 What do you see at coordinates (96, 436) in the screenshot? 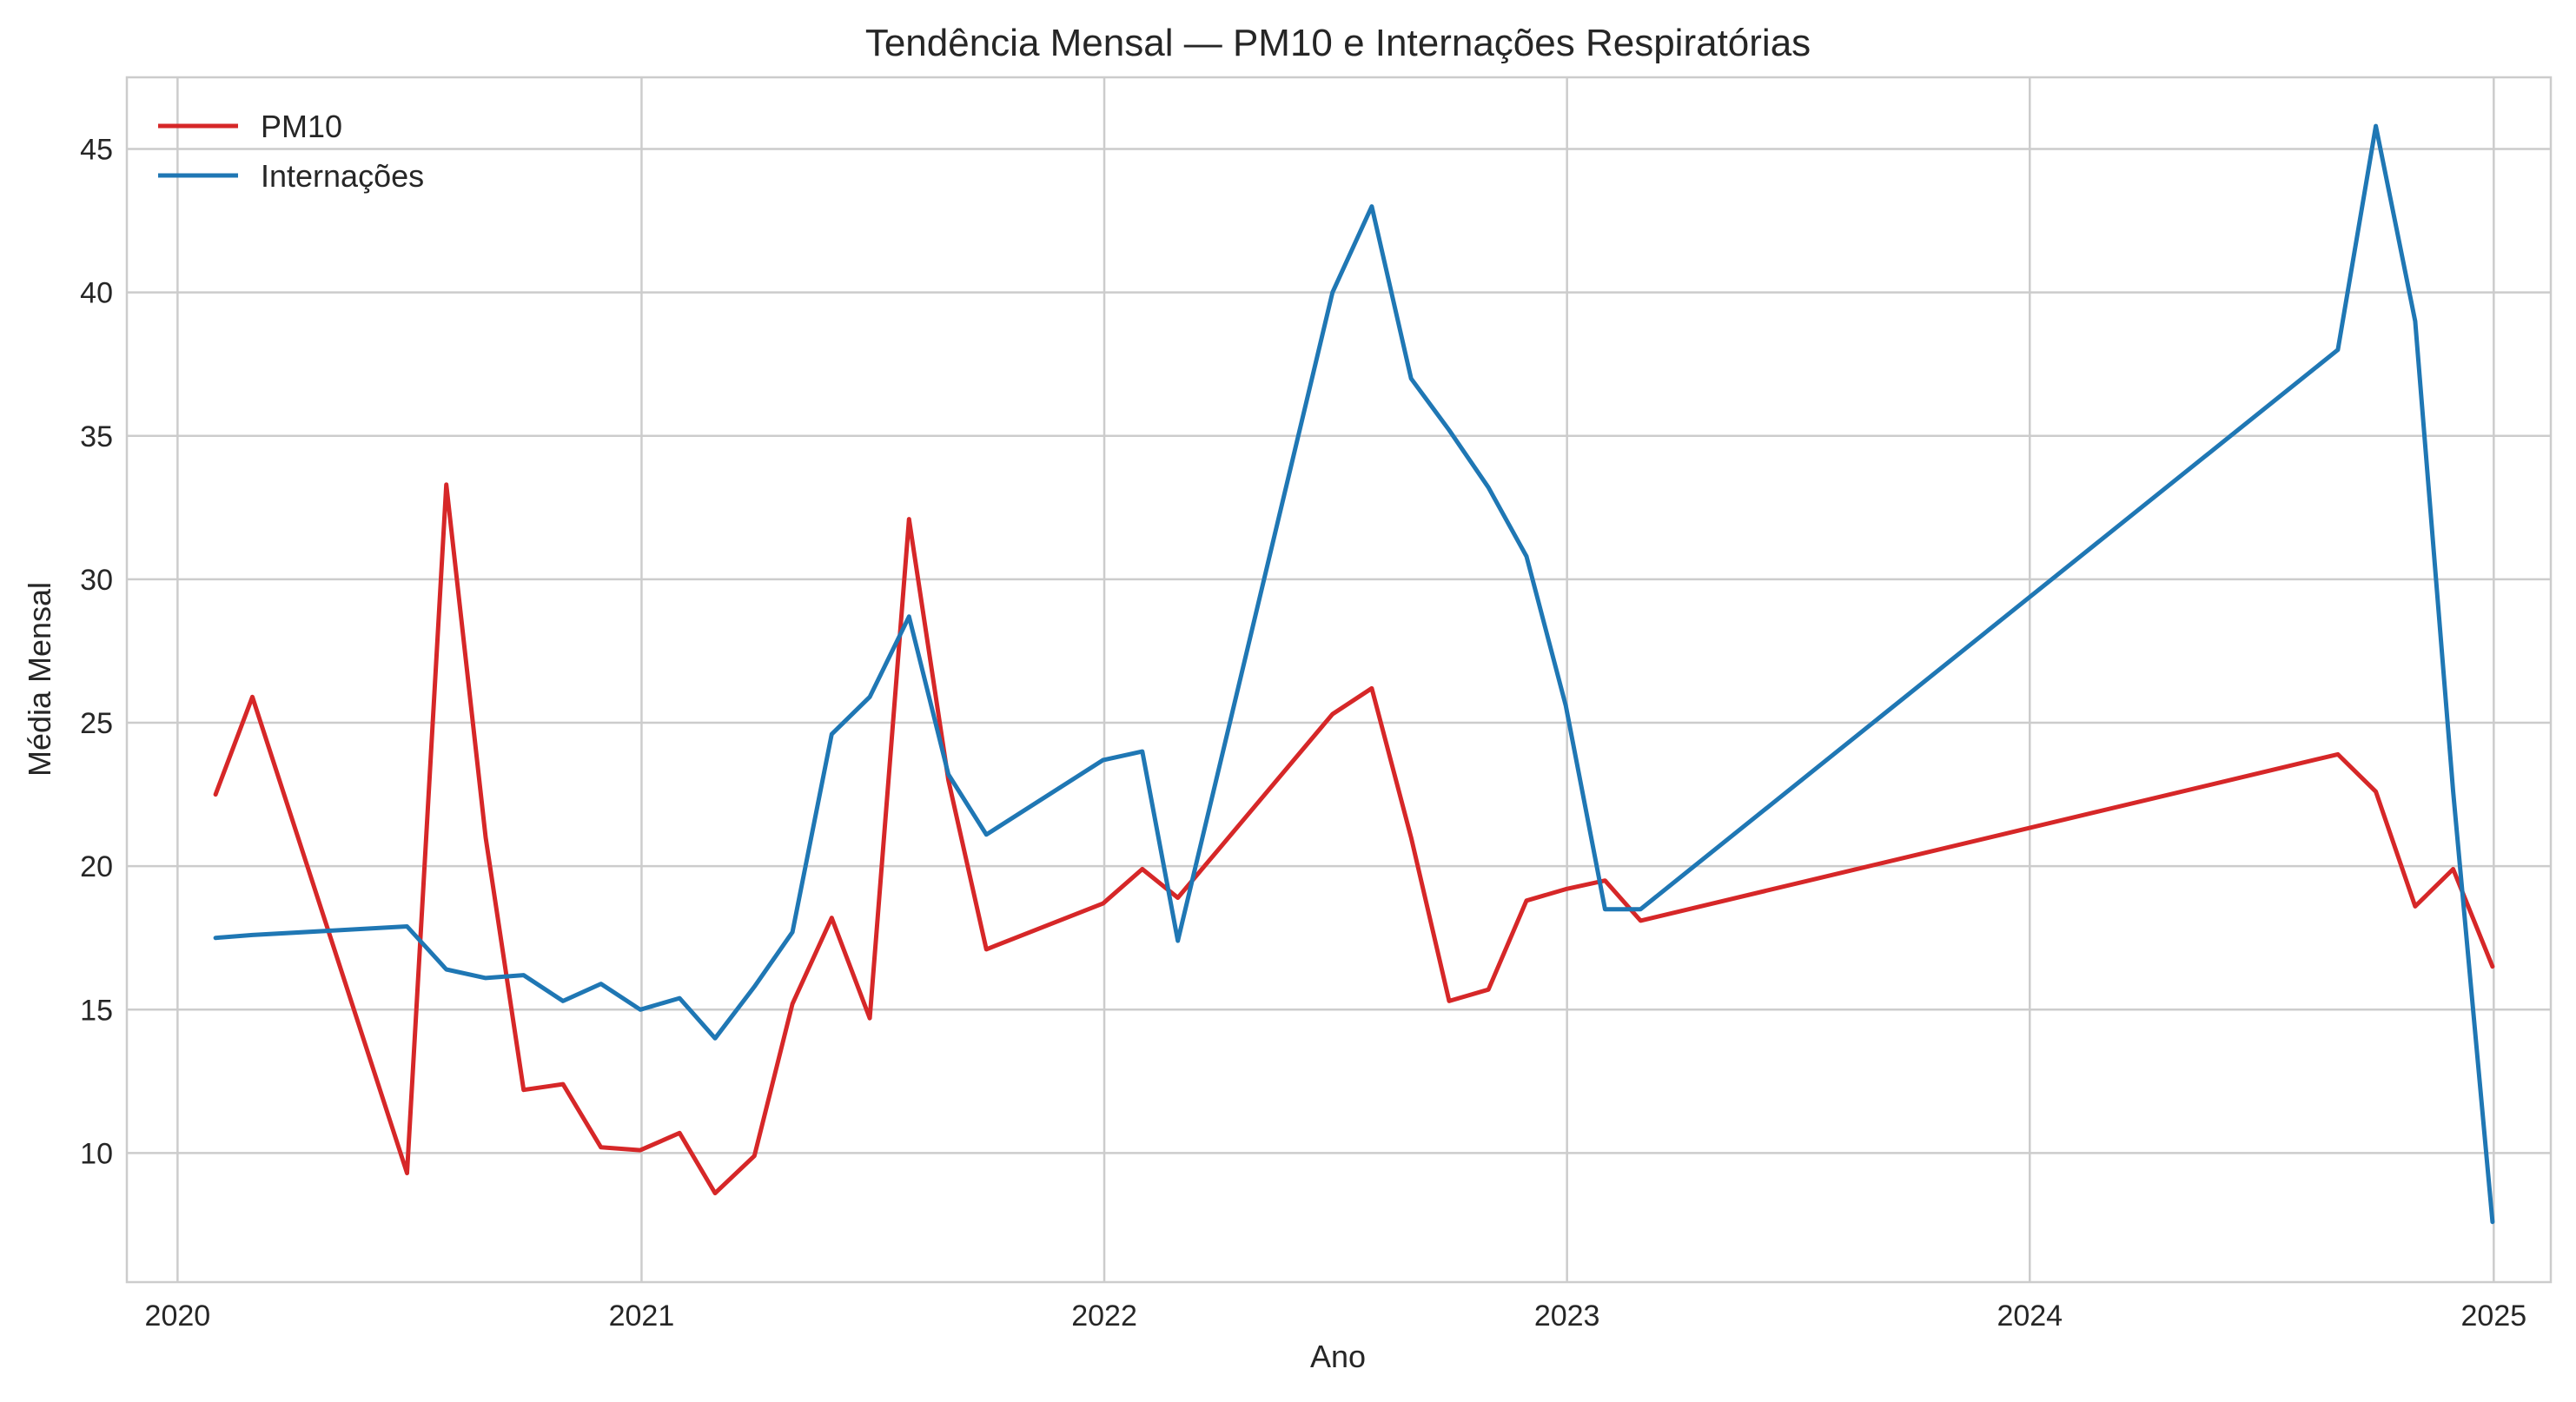
I see `y-tick-label: 35` at bounding box center [96, 436].